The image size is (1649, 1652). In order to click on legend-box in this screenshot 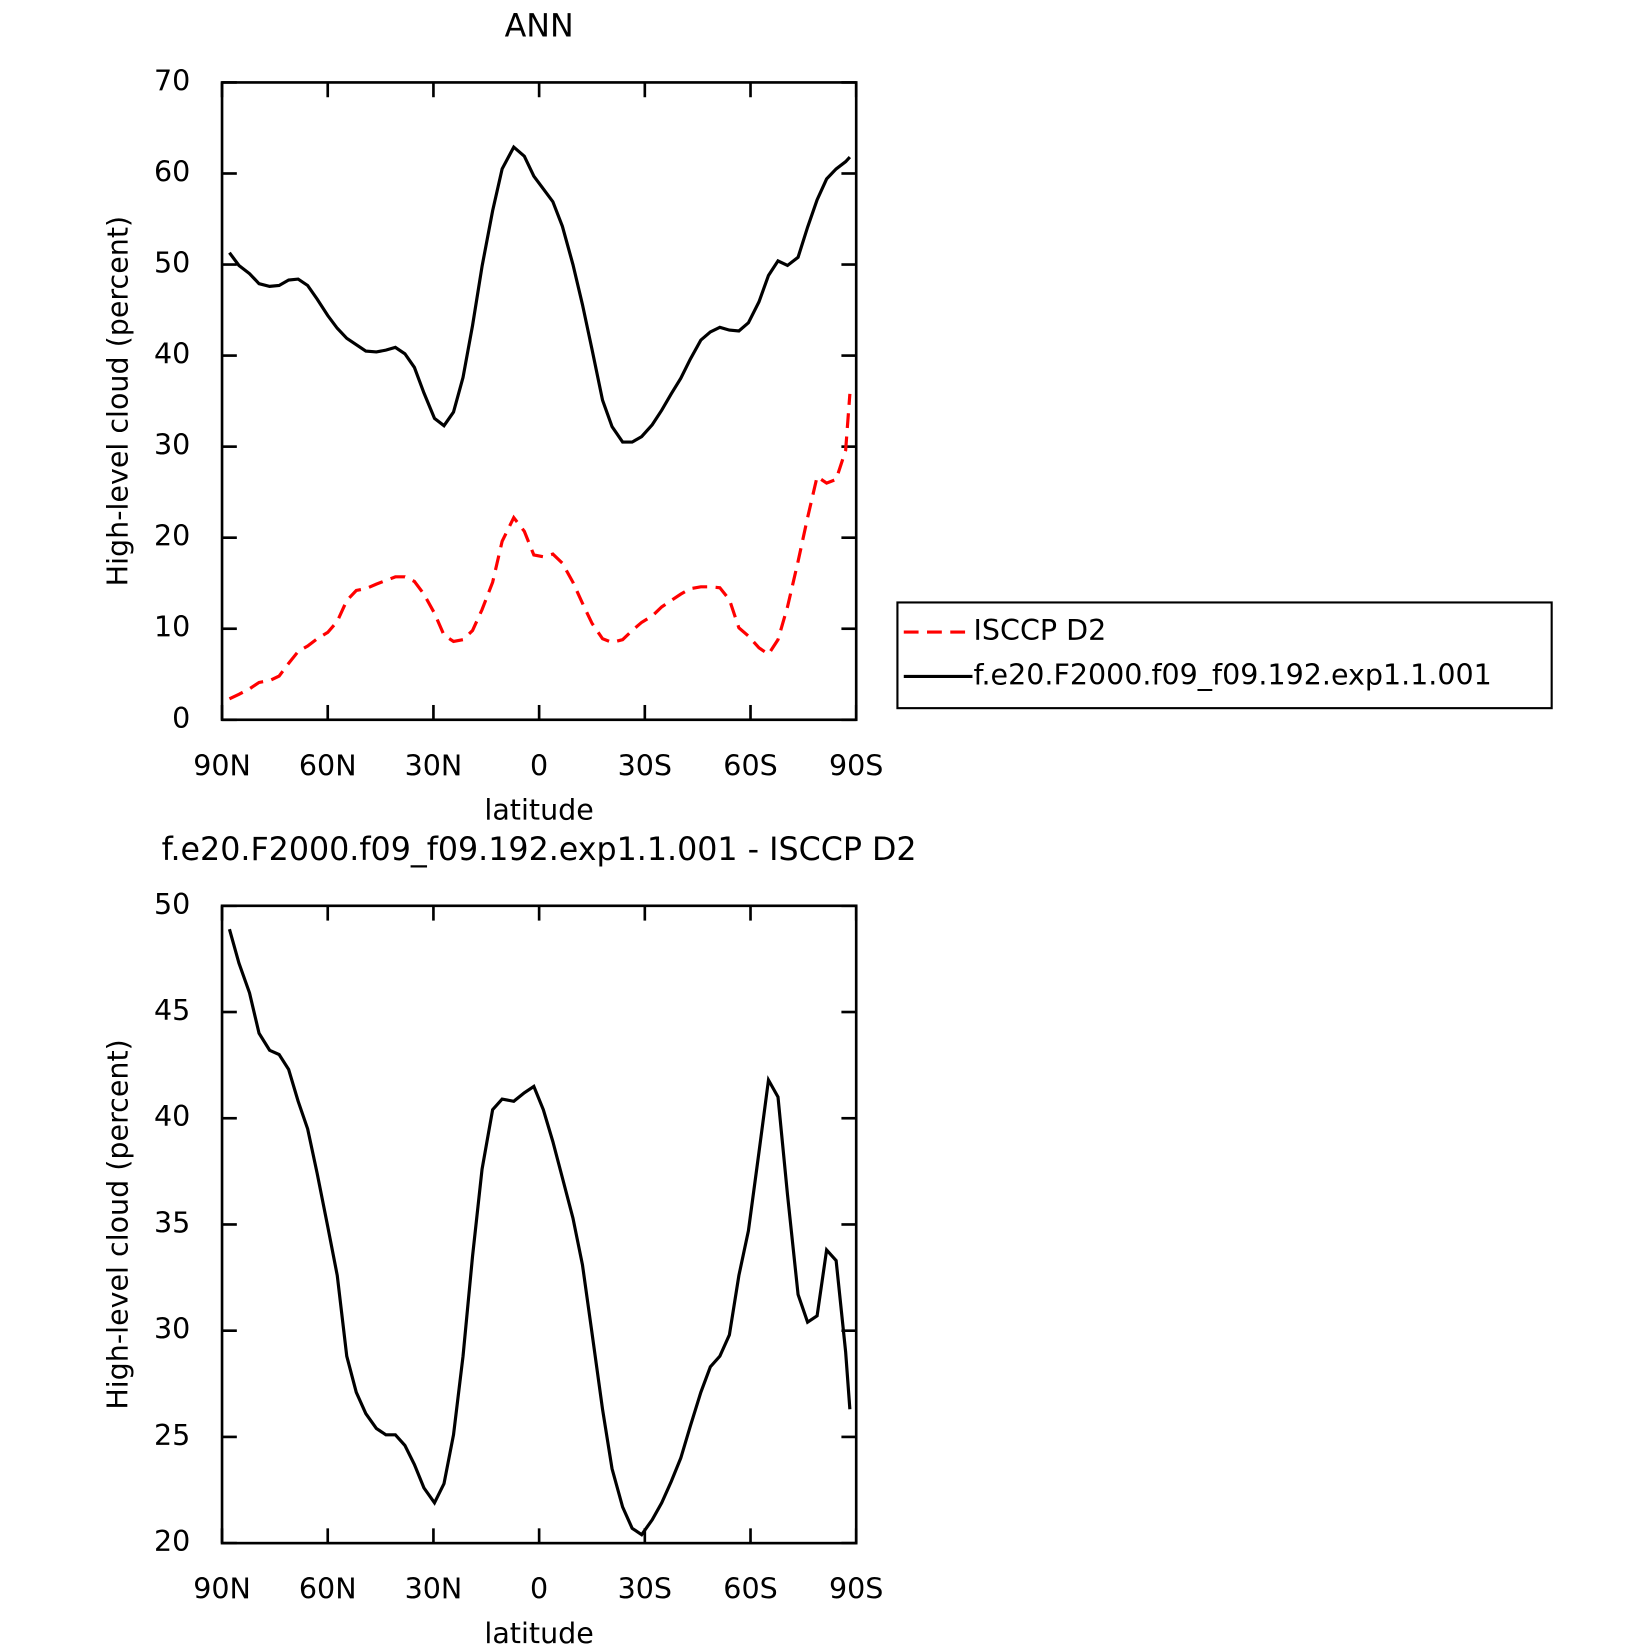, I will do `click(1224, 655)`.